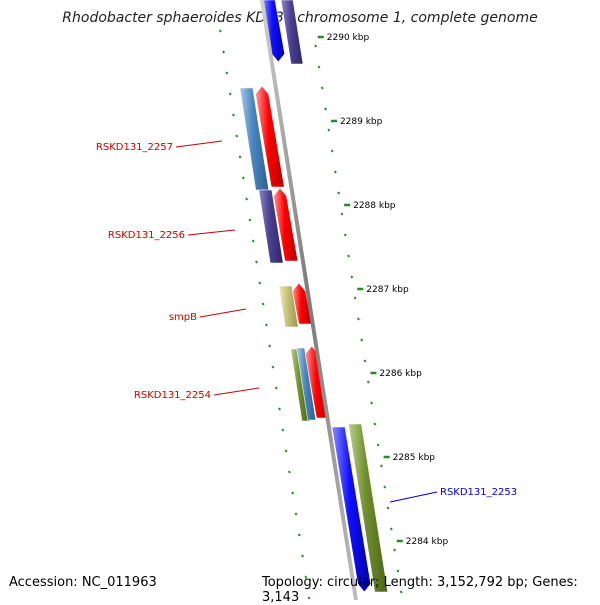  I want to click on tick-label: 2288 kbp, so click(374, 206).